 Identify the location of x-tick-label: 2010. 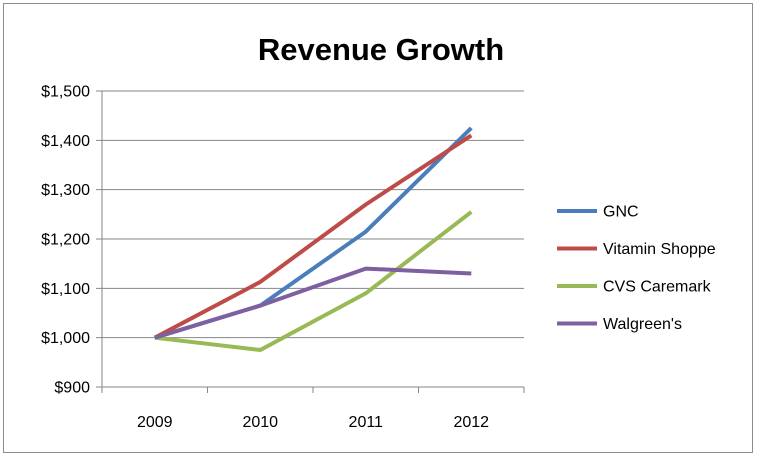
(260, 422).